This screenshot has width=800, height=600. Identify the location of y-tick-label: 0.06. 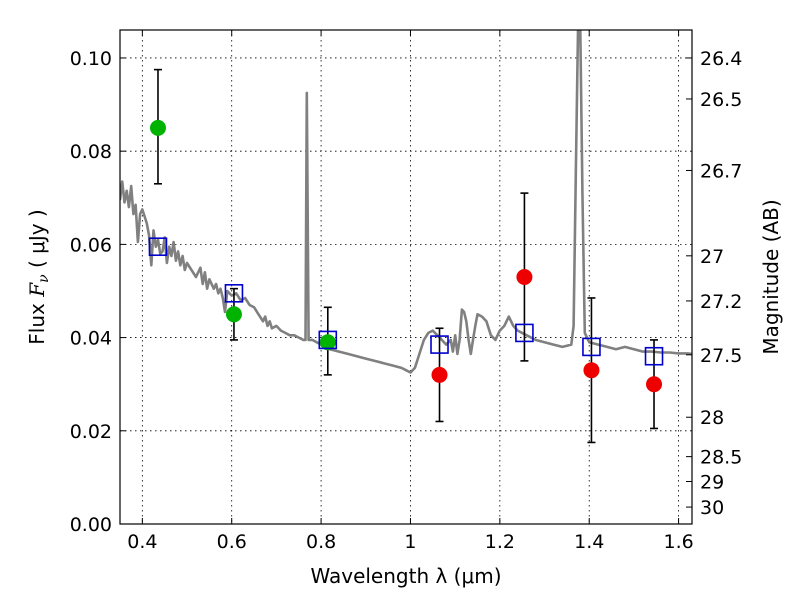
(91, 245).